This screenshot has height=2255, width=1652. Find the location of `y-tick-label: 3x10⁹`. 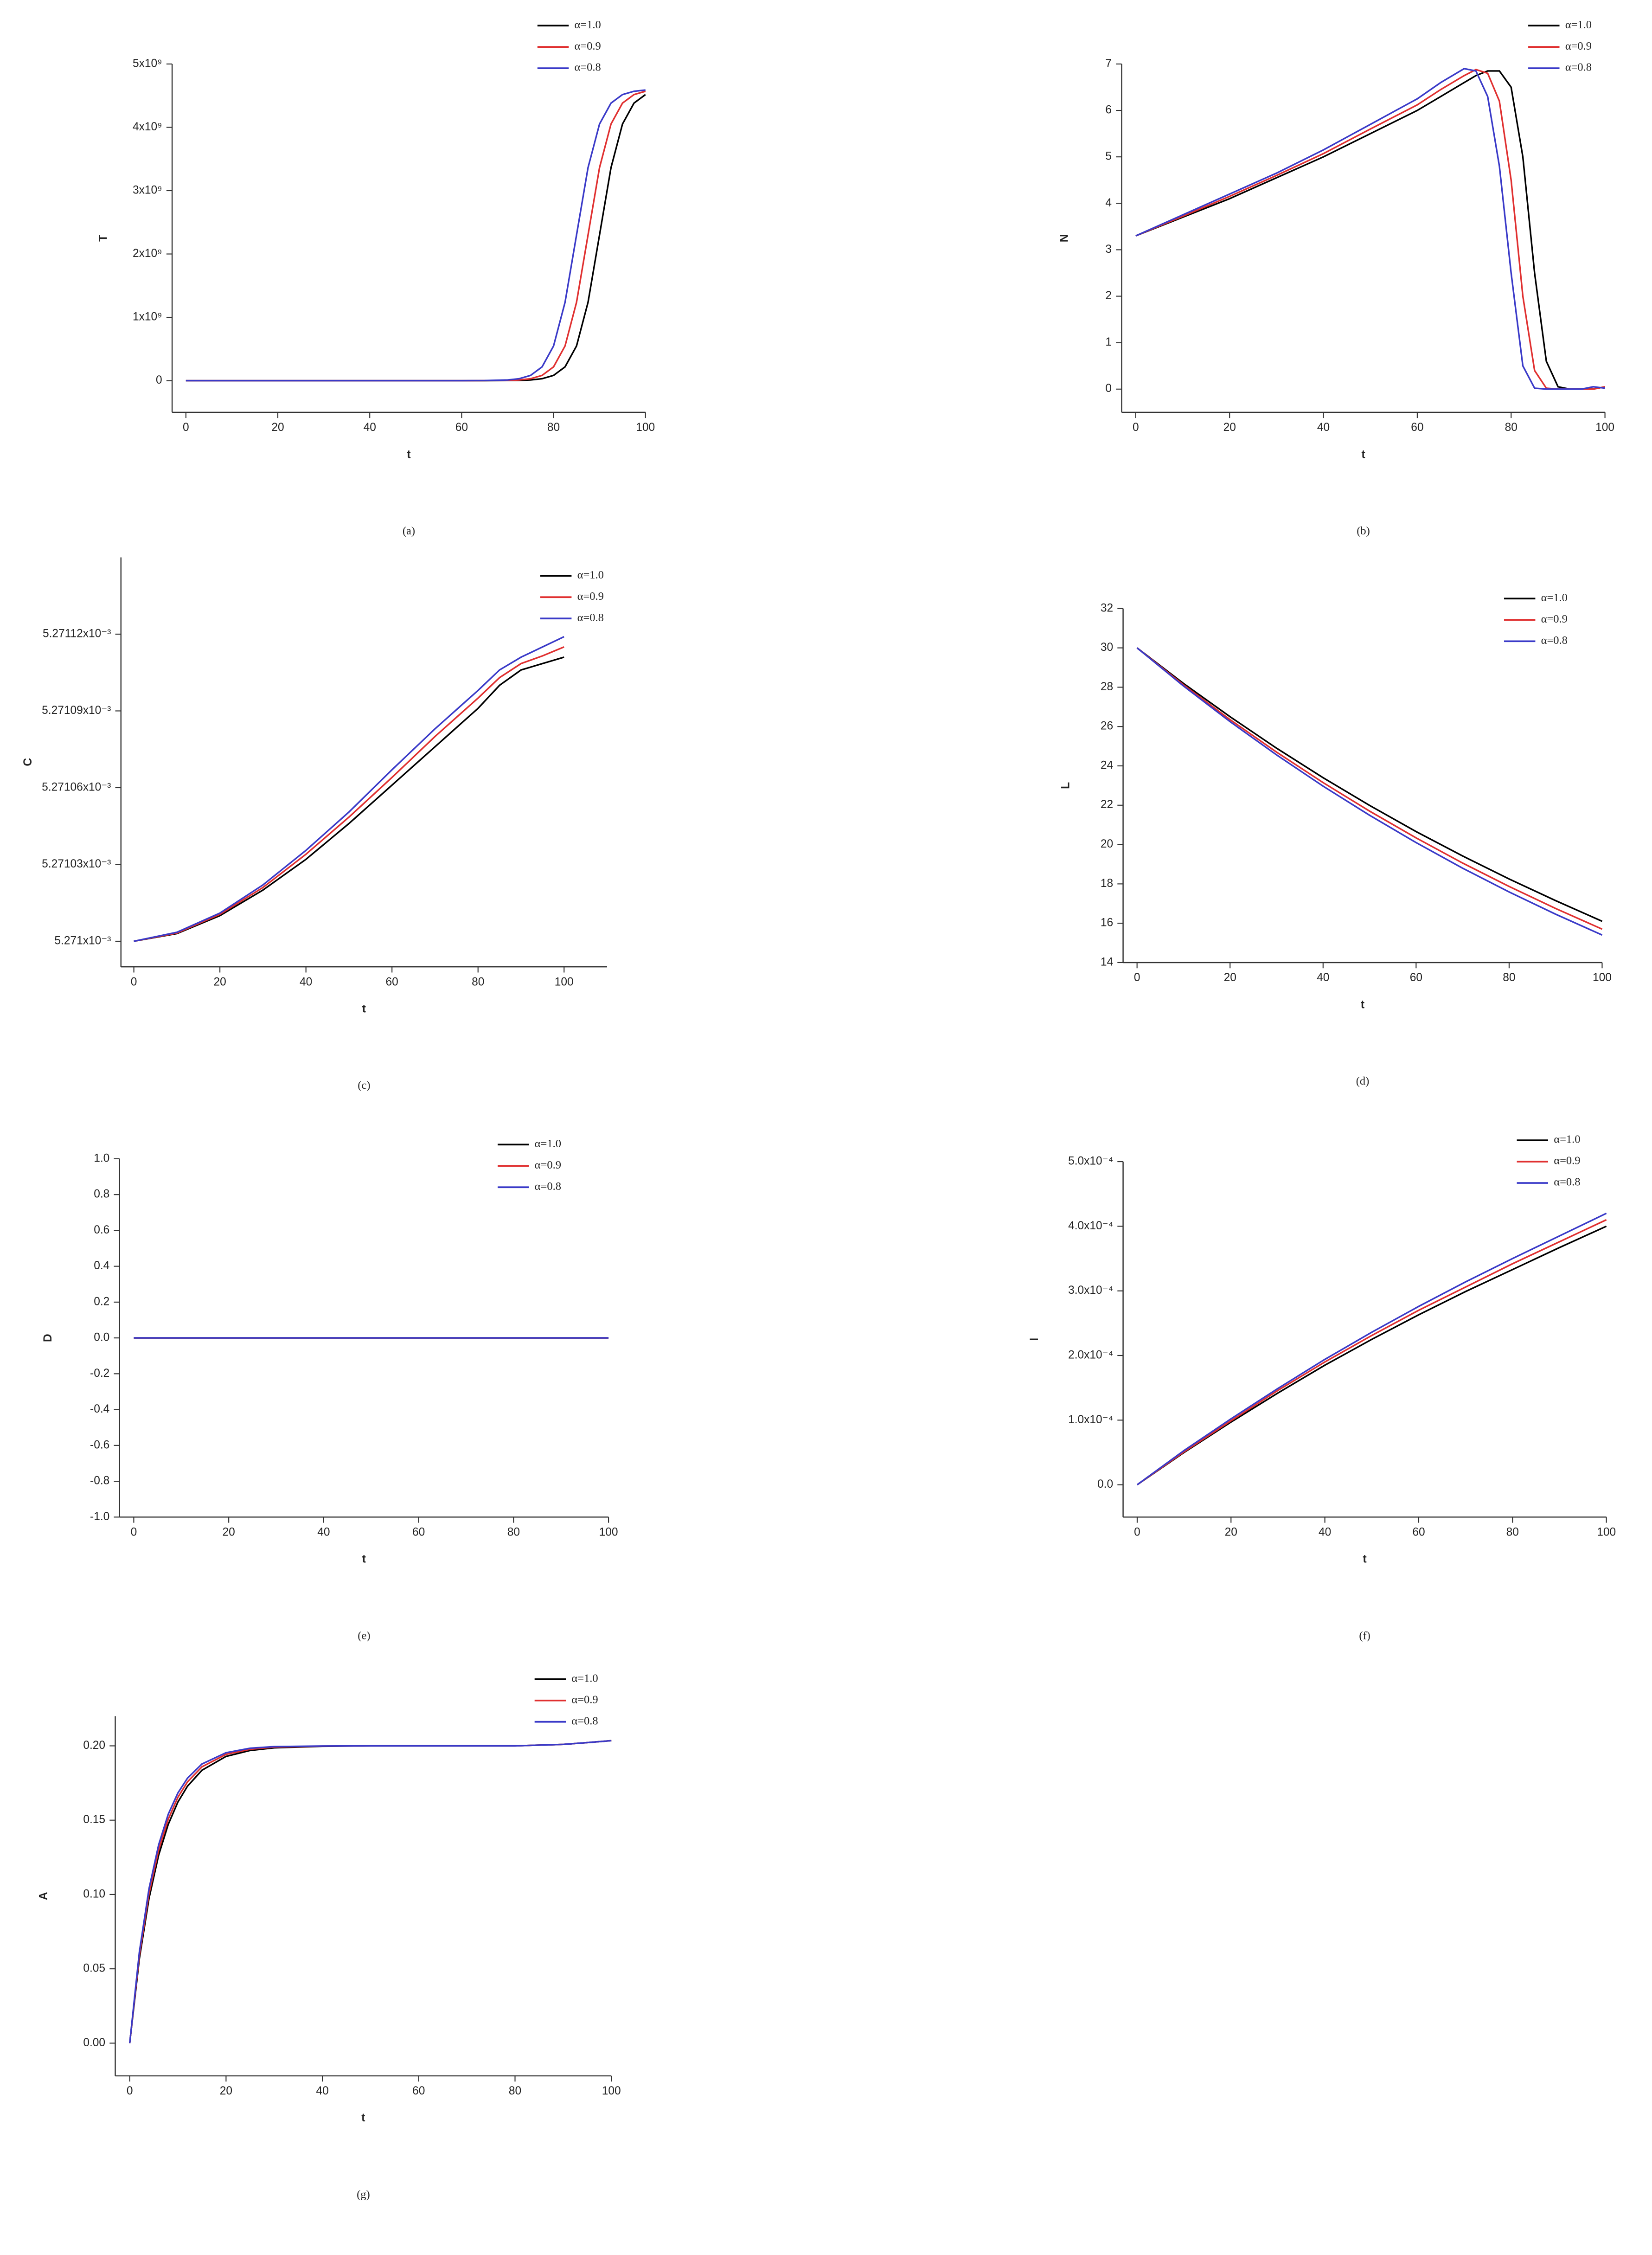

y-tick-label: 3x10⁹ is located at coordinates (147, 190).